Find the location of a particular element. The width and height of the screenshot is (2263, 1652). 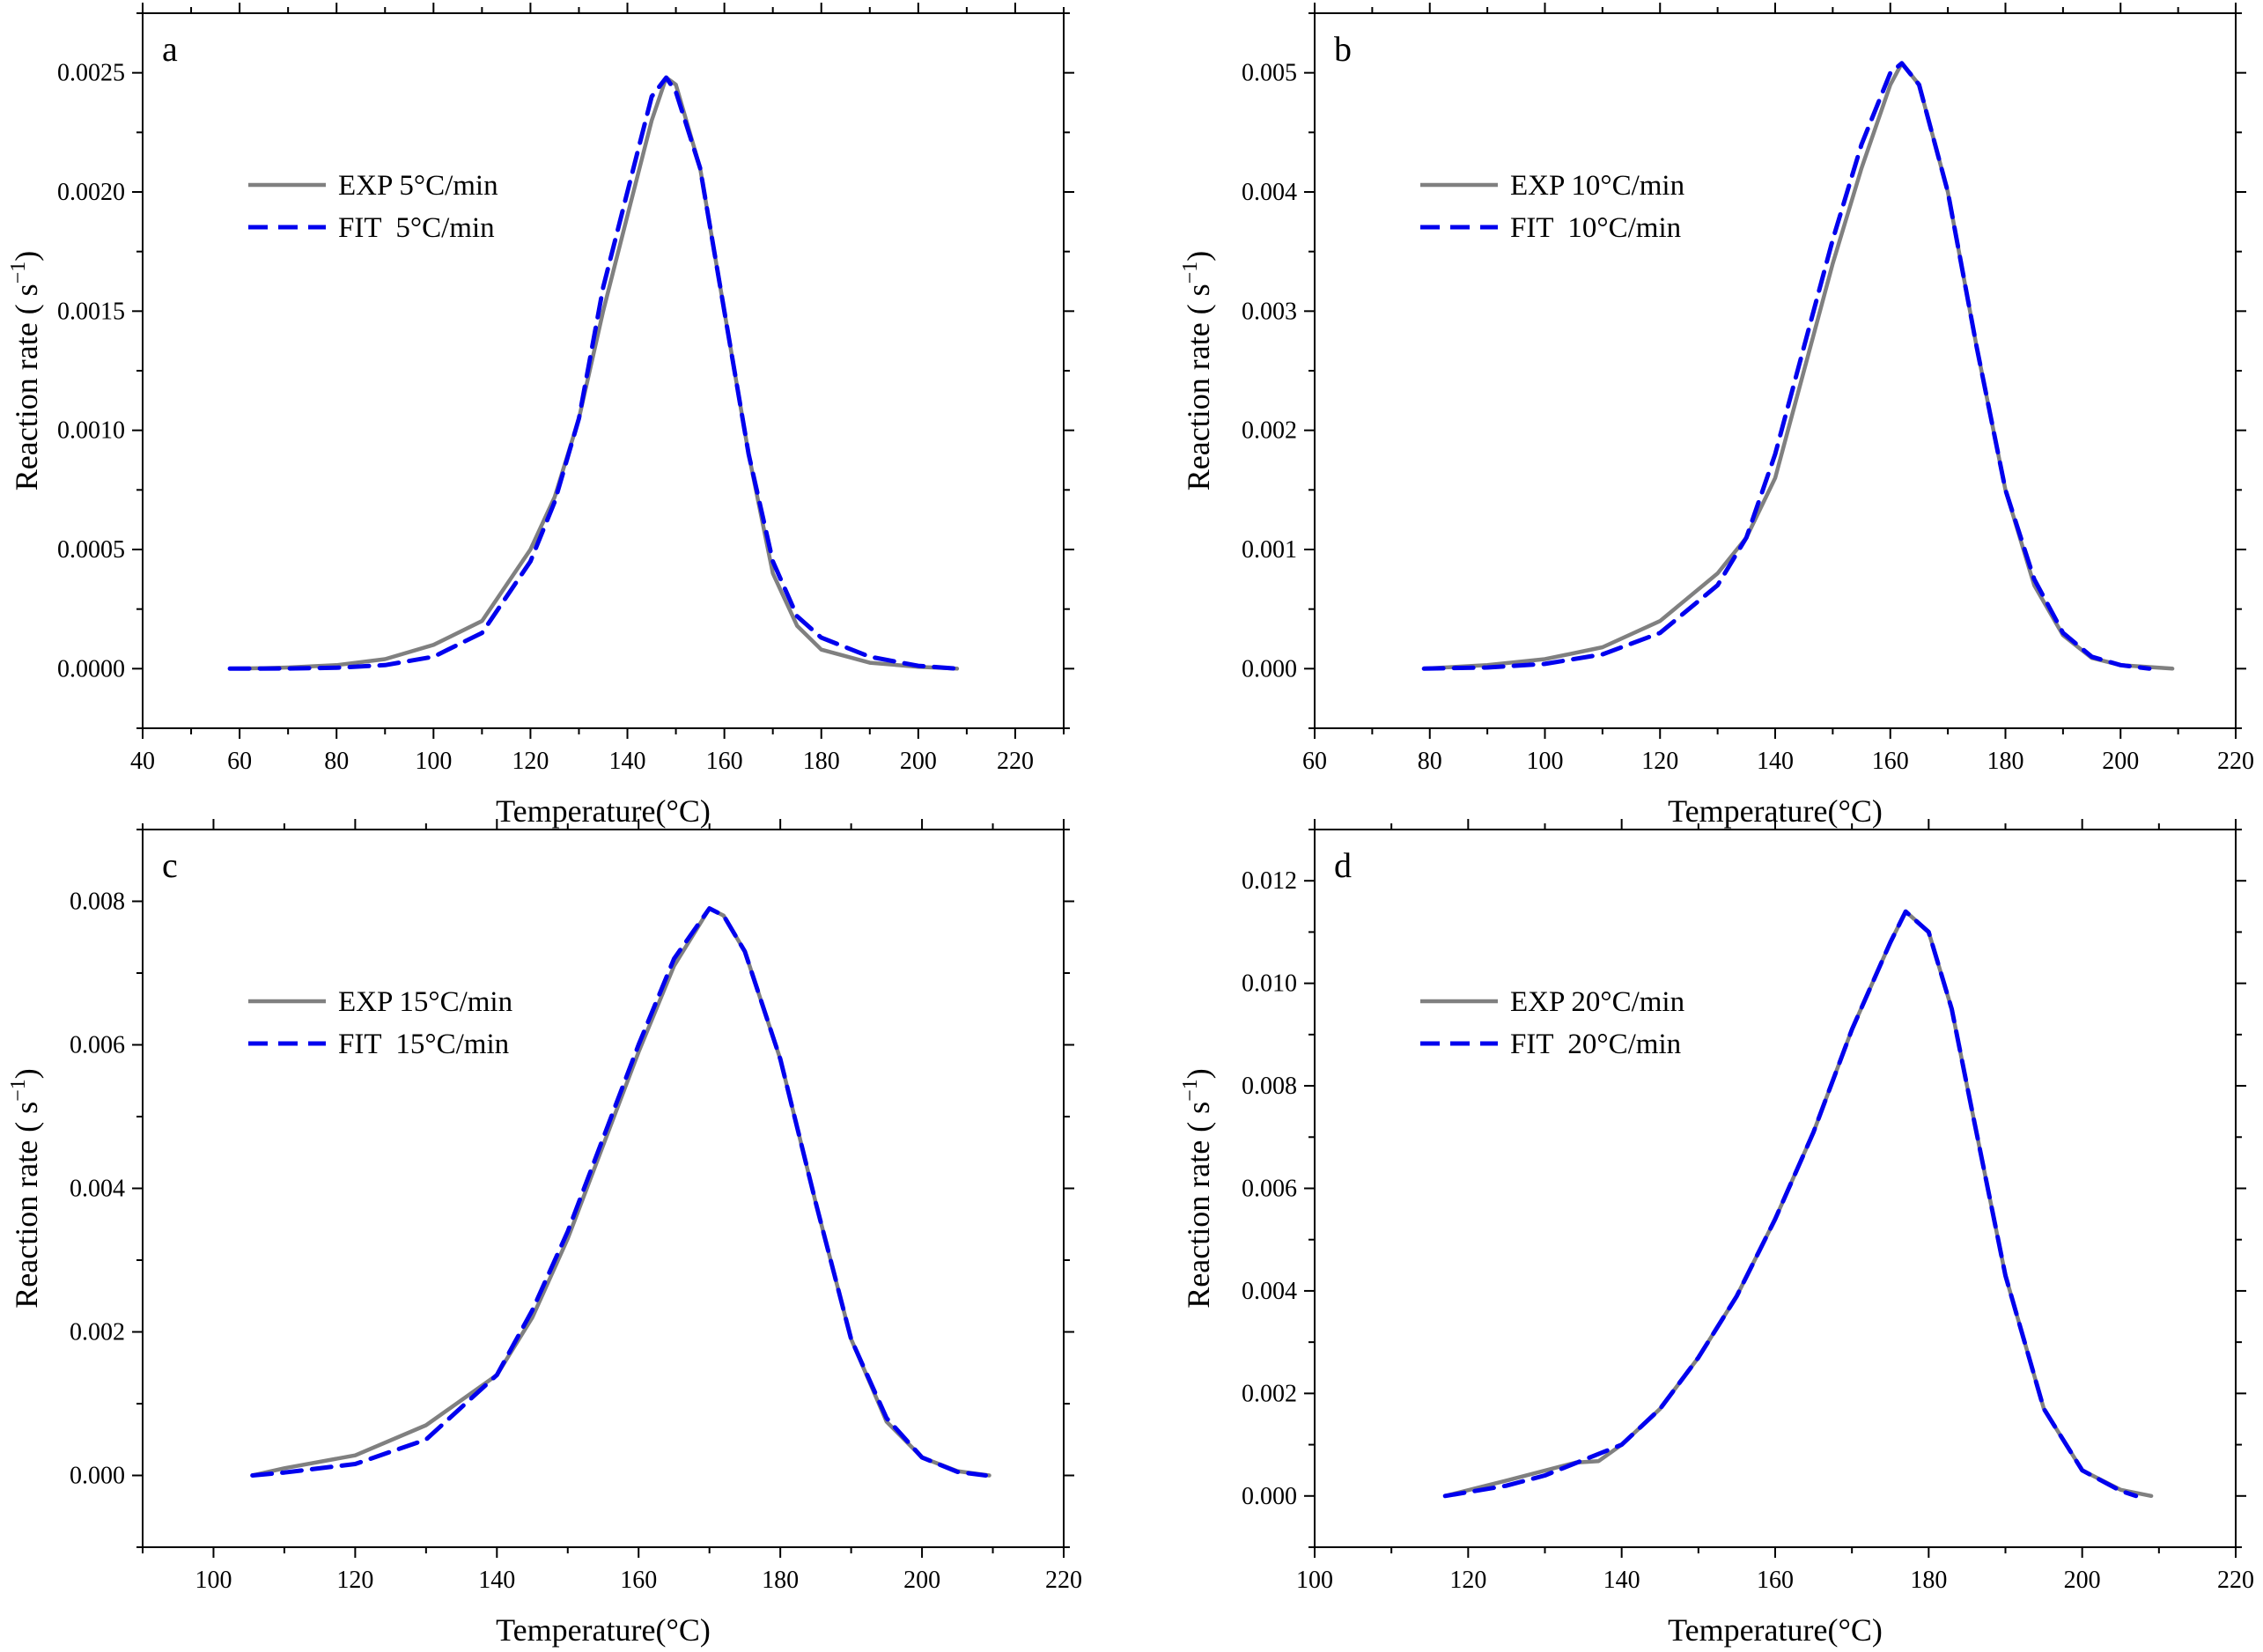

legend-fit-label: FIT 5°C/min is located at coordinates (416, 228).